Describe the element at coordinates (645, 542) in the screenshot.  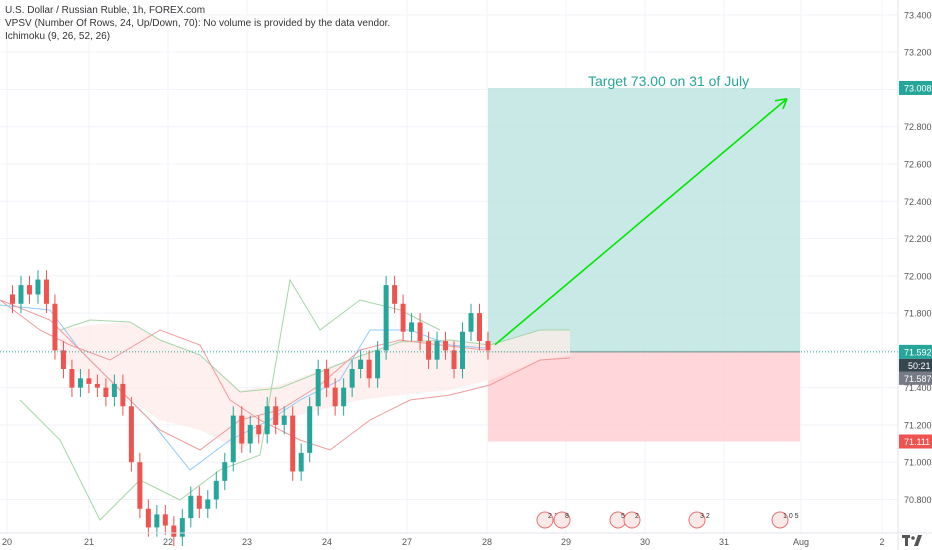
I see `x-tick-label: 30` at that location.